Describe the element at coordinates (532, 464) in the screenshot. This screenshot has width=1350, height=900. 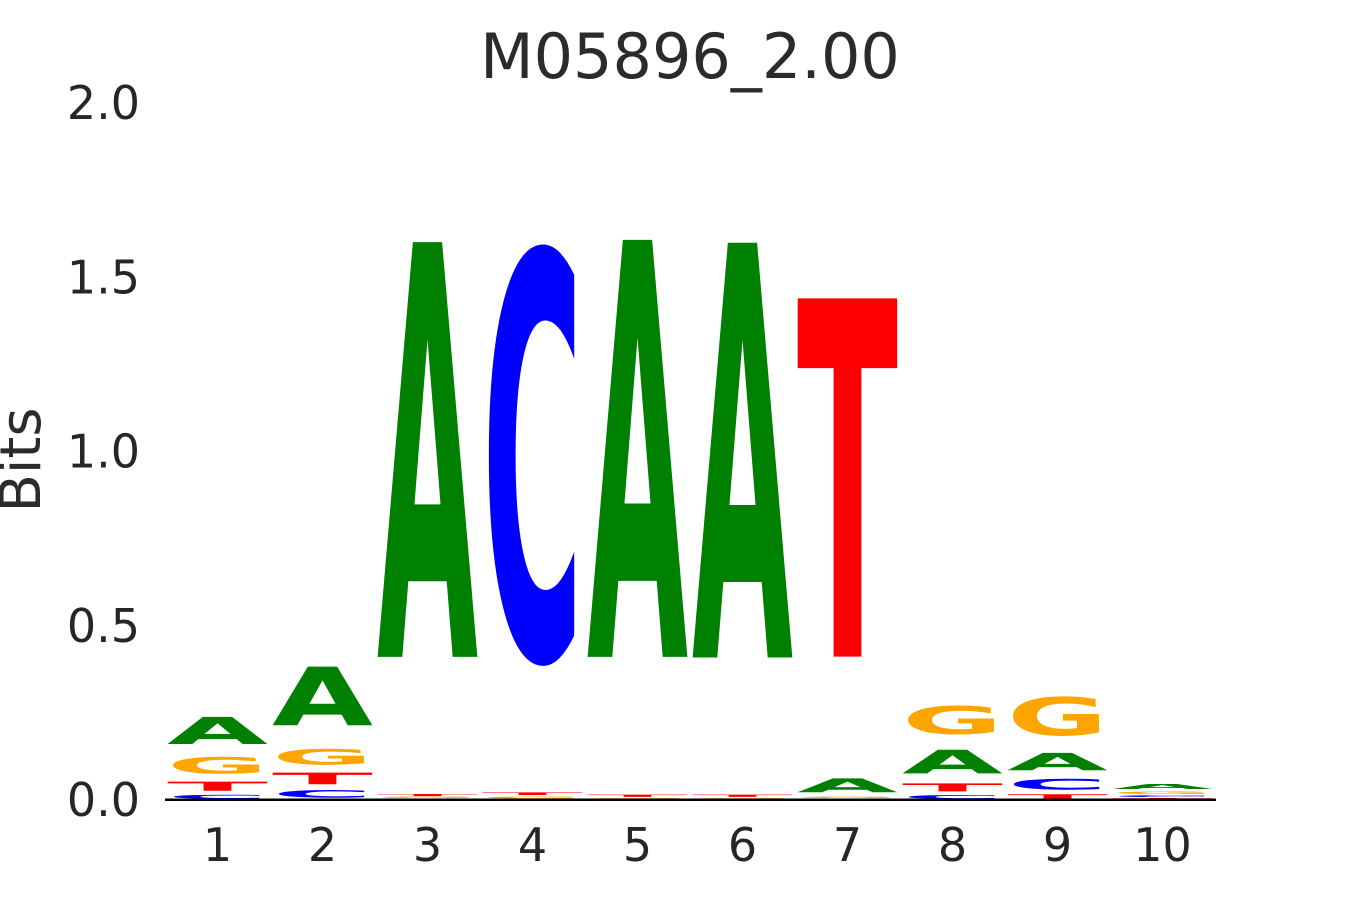
I see `logo-letter-pos4-C: C` at that location.